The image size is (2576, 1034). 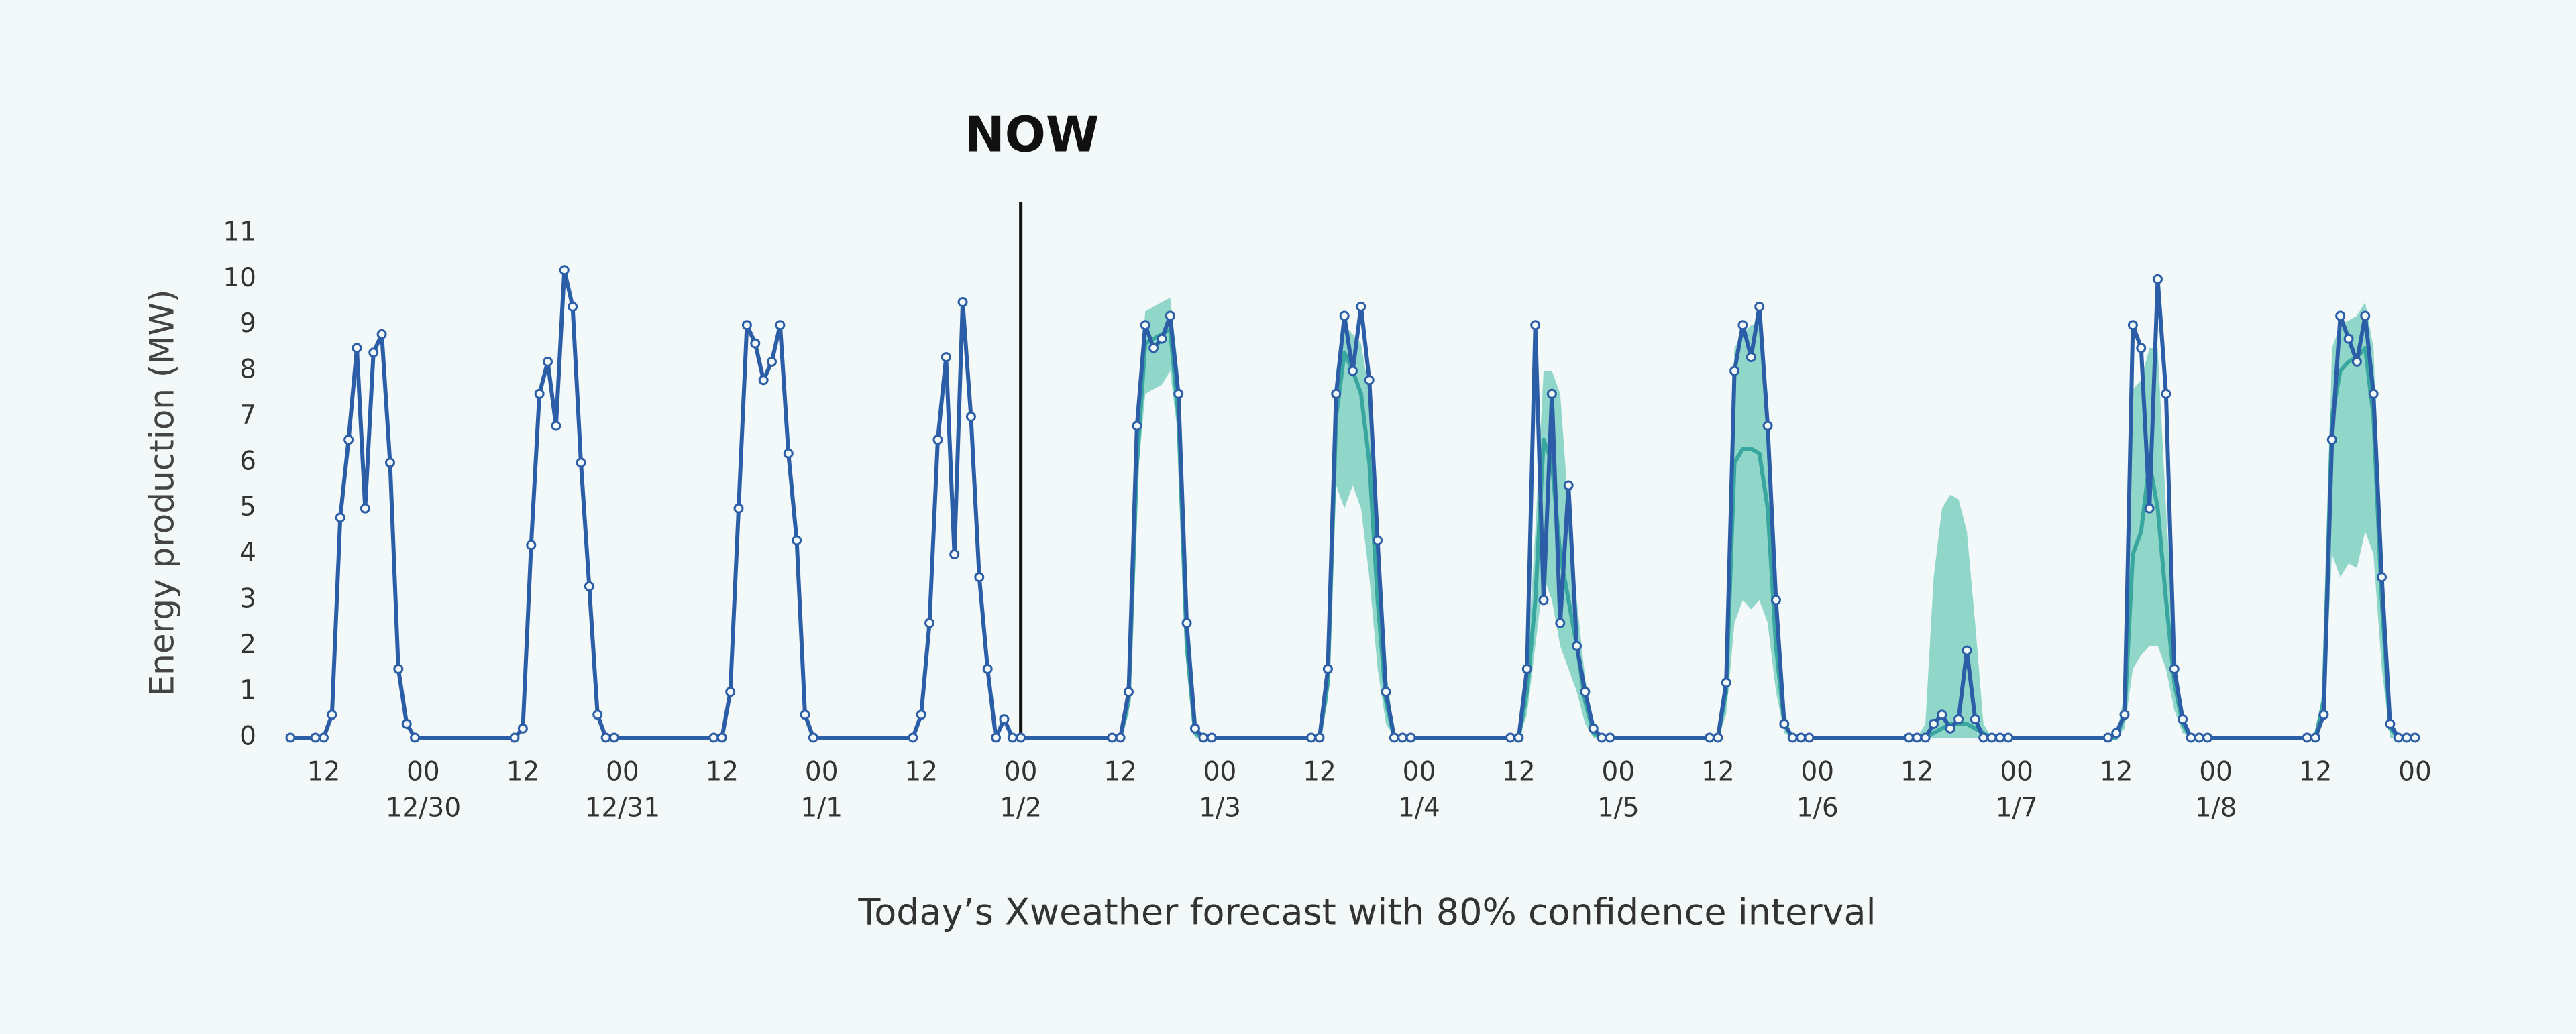 I want to click on y-tick-label: 0, so click(x=247, y=737).